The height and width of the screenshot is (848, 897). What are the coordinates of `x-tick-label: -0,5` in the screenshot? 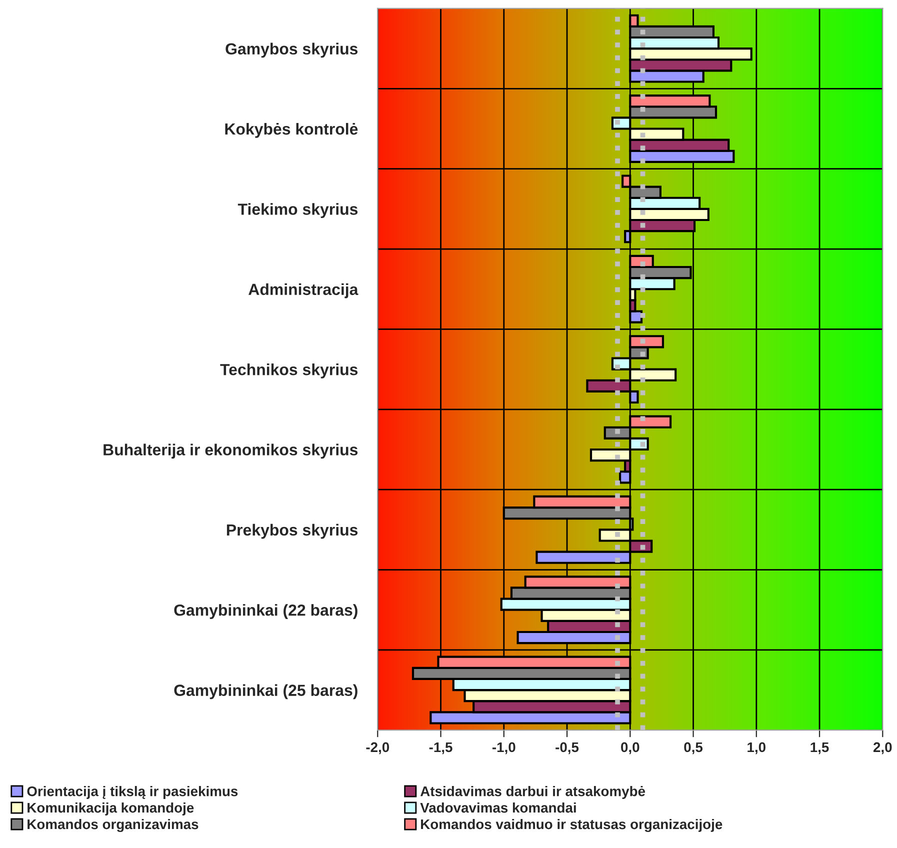 It's located at (567, 748).